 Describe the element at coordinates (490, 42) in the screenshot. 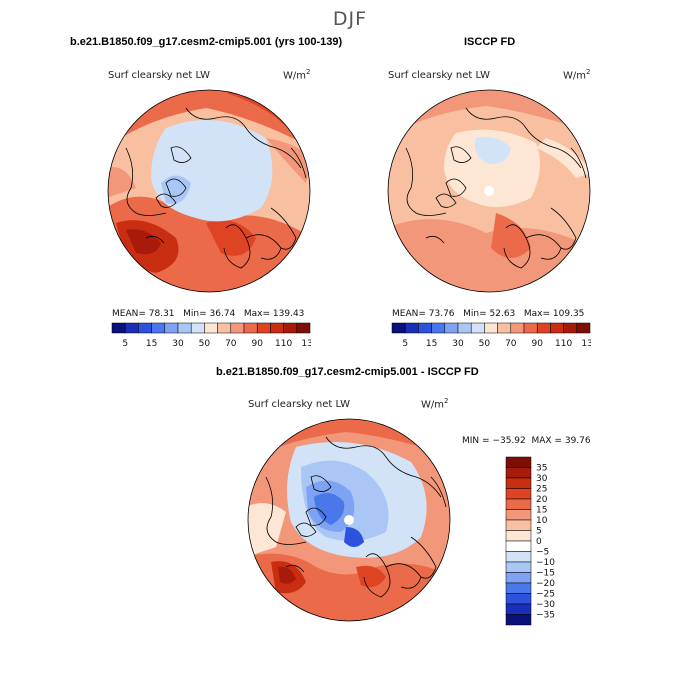

I see `obs-panel-title: ISCCP FD` at that location.